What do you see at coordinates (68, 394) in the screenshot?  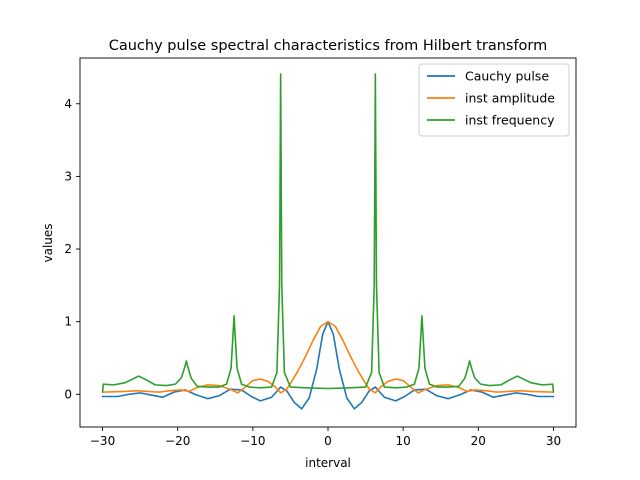 I see `y-tick-label: 0` at bounding box center [68, 394].